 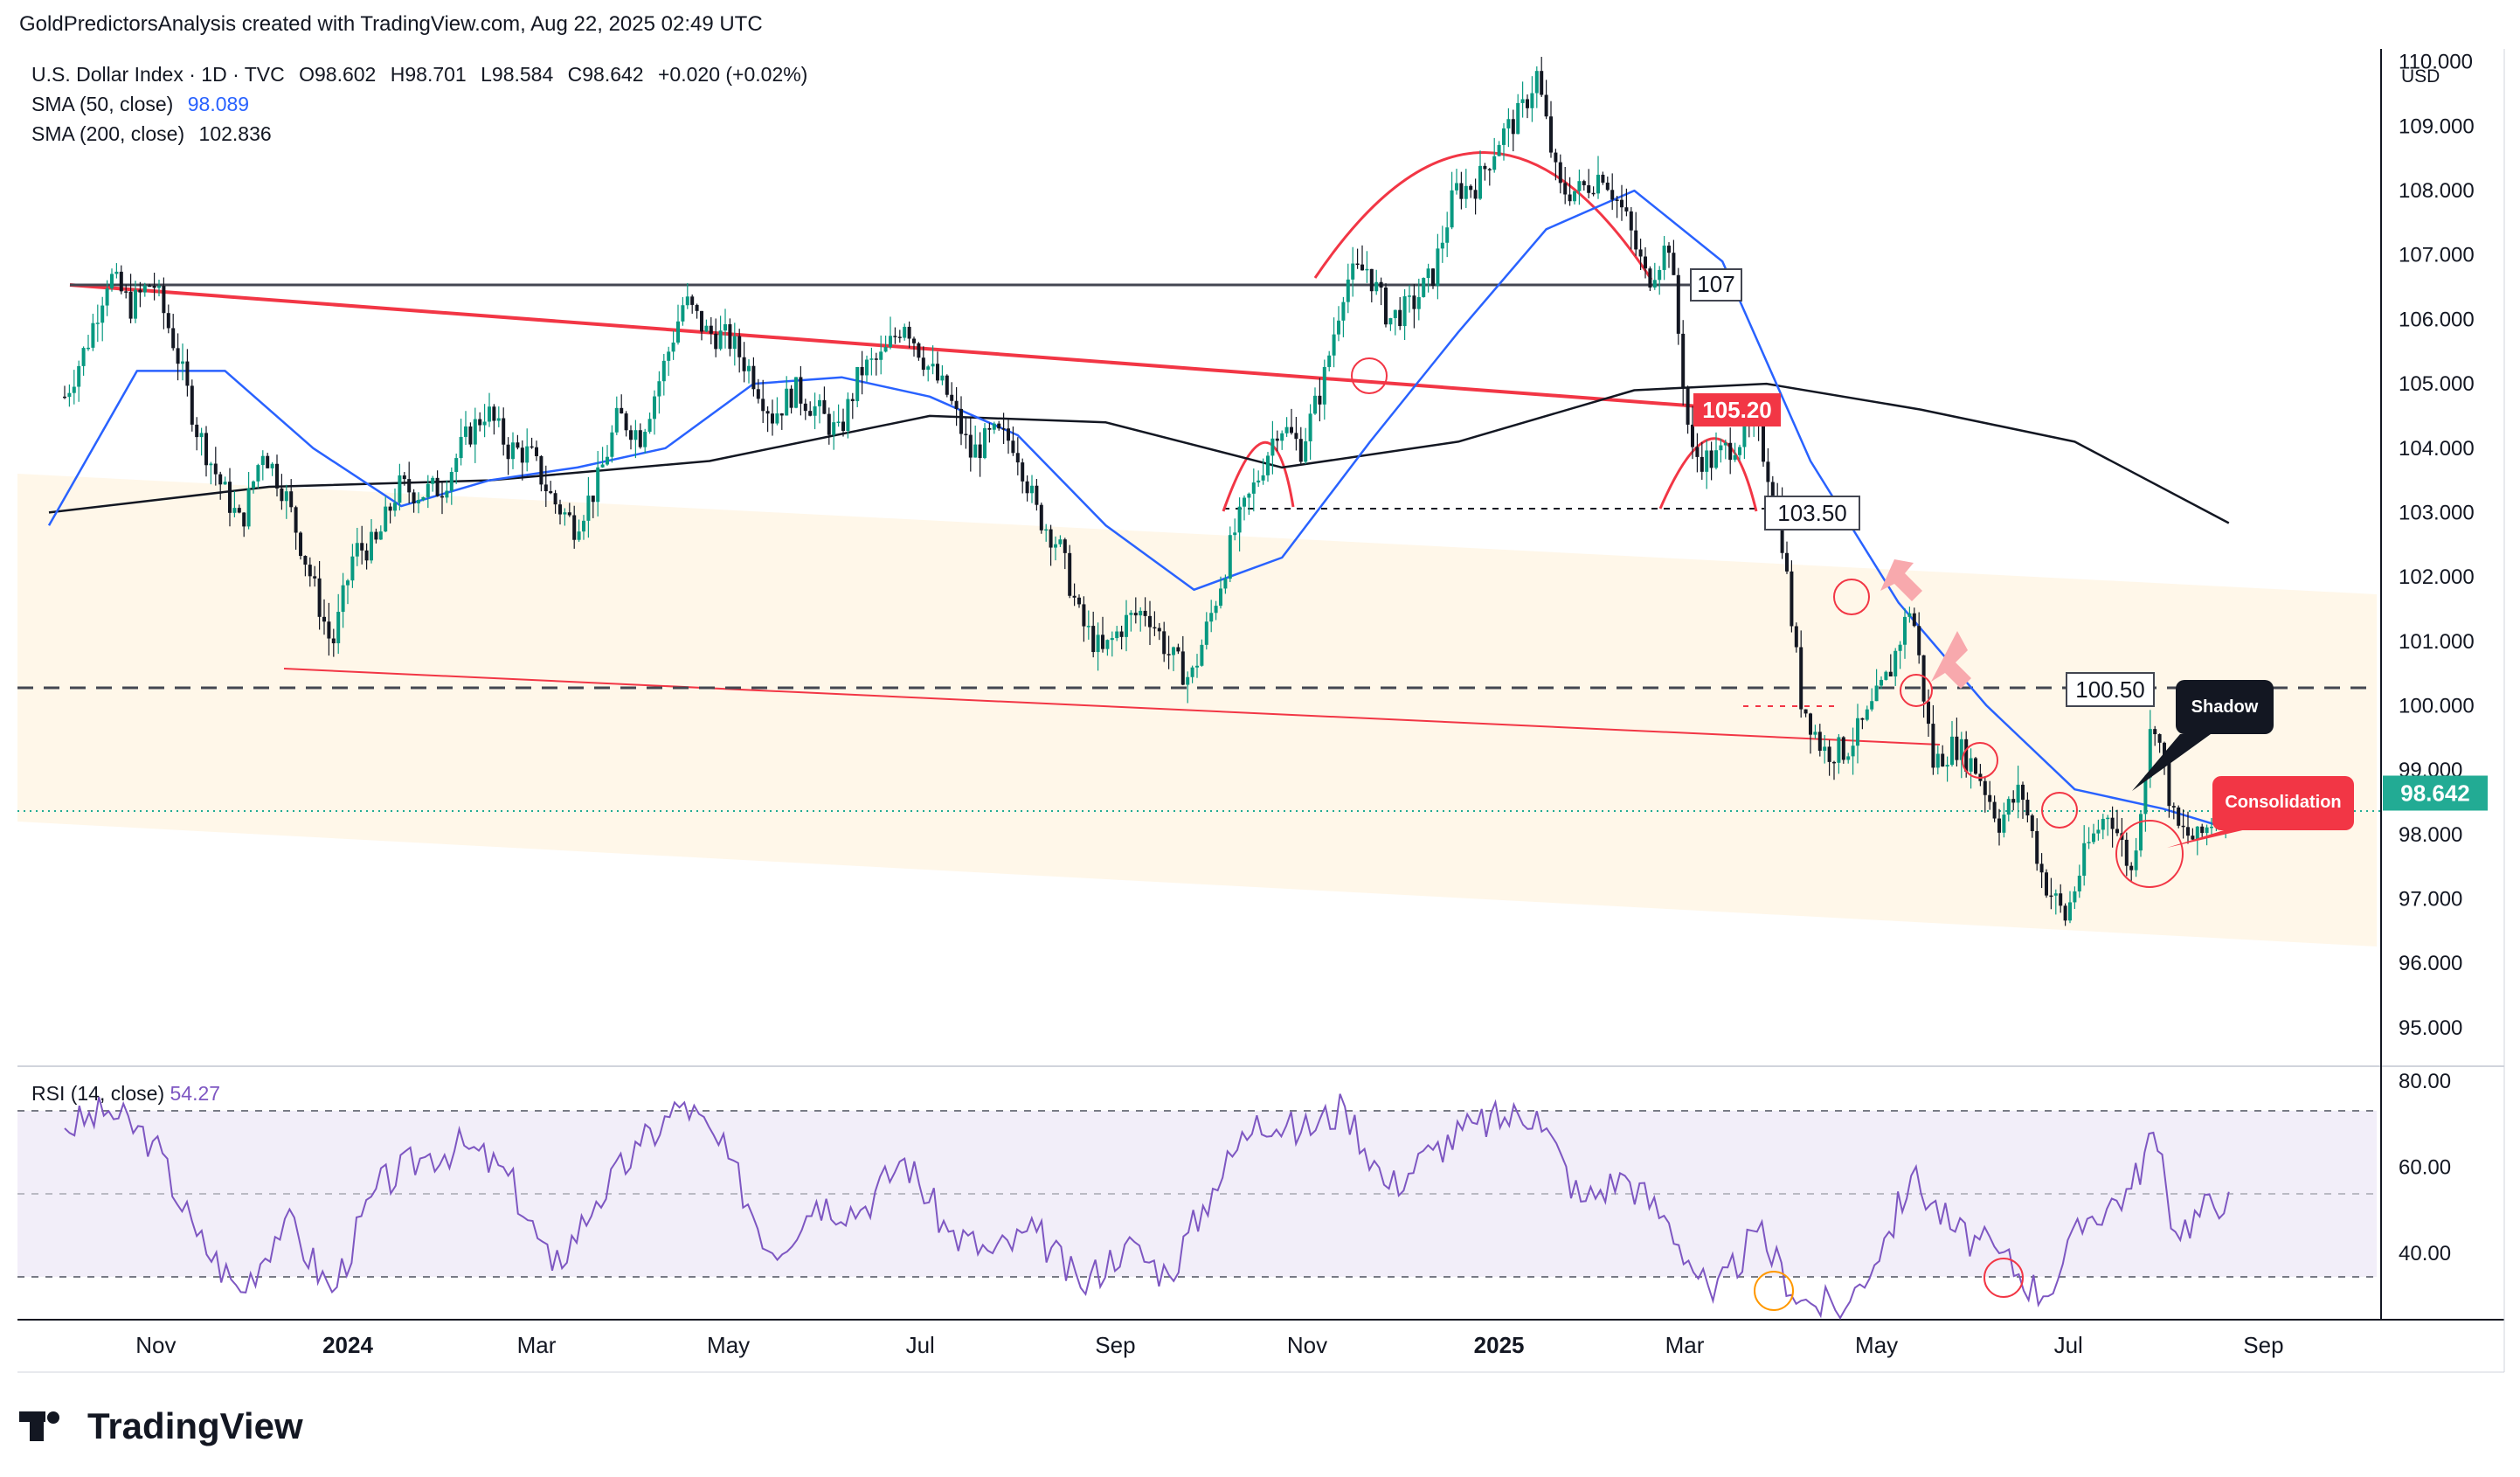 I want to click on level-label-103-50: 103.50, so click(x=1812, y=513).